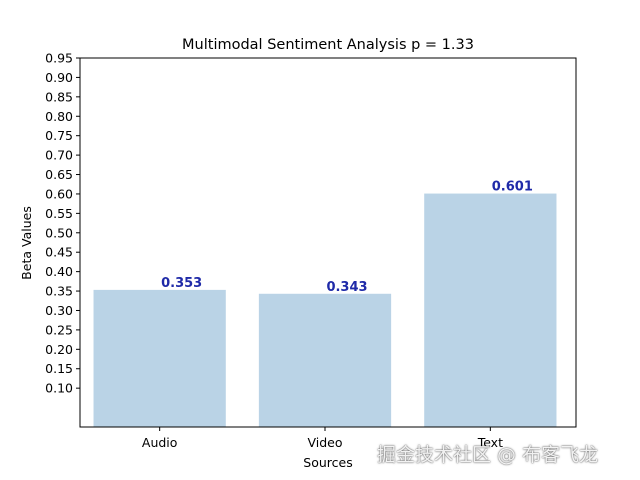  I want to click on value-label: 0.353, so click(181, 283).